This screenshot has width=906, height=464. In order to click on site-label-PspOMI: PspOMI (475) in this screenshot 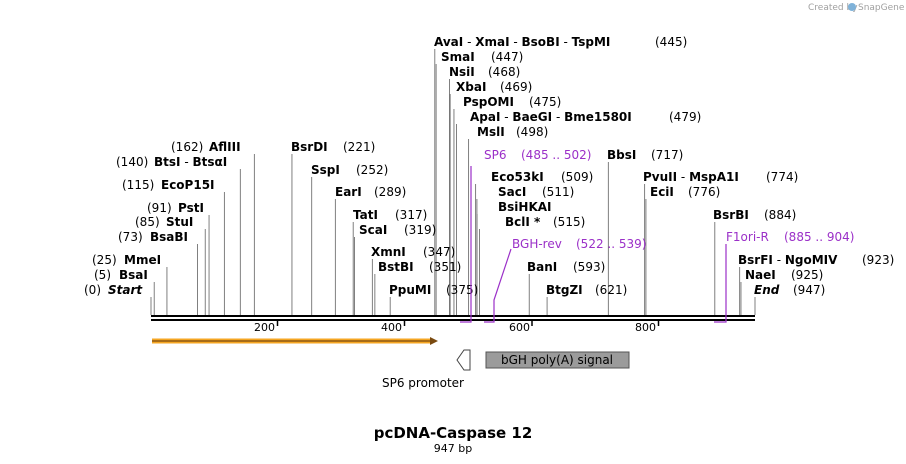, I will do `click(512, 102)`.